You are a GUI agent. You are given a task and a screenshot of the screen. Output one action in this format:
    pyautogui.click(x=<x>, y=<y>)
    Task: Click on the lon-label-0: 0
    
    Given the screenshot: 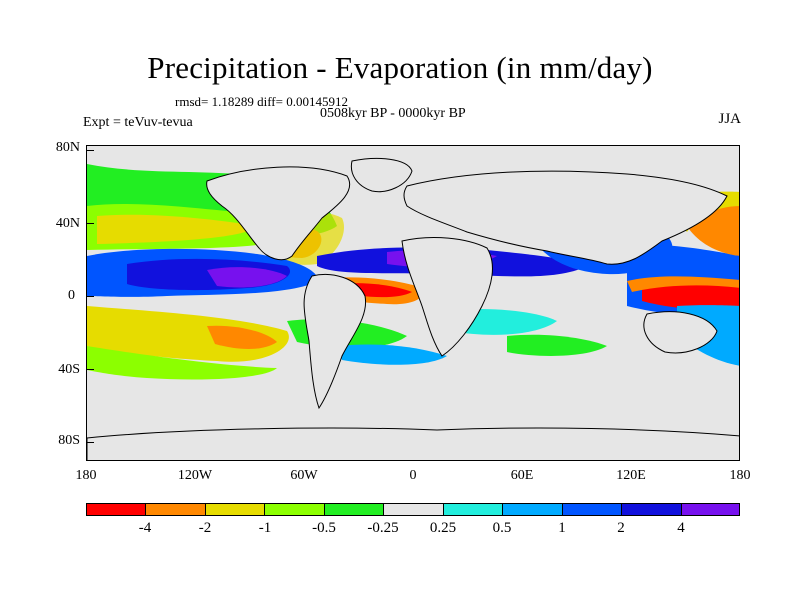 What is the action you would take?
    pyautogui.click(x=413, y=475)
    